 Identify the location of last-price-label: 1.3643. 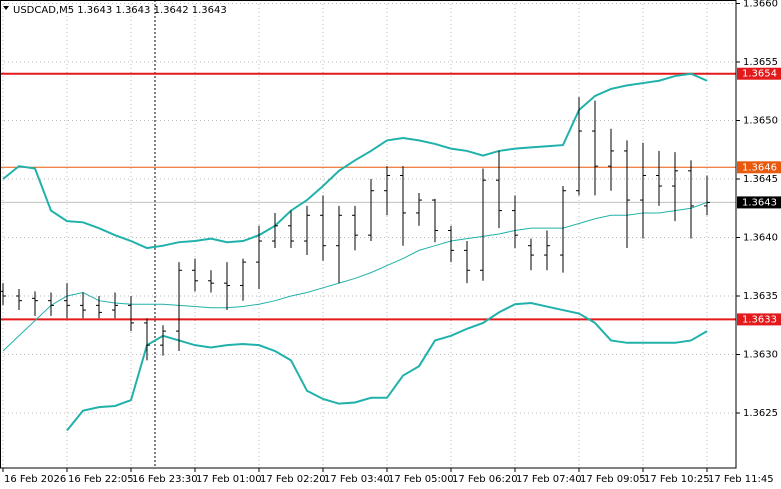
(759, 202).